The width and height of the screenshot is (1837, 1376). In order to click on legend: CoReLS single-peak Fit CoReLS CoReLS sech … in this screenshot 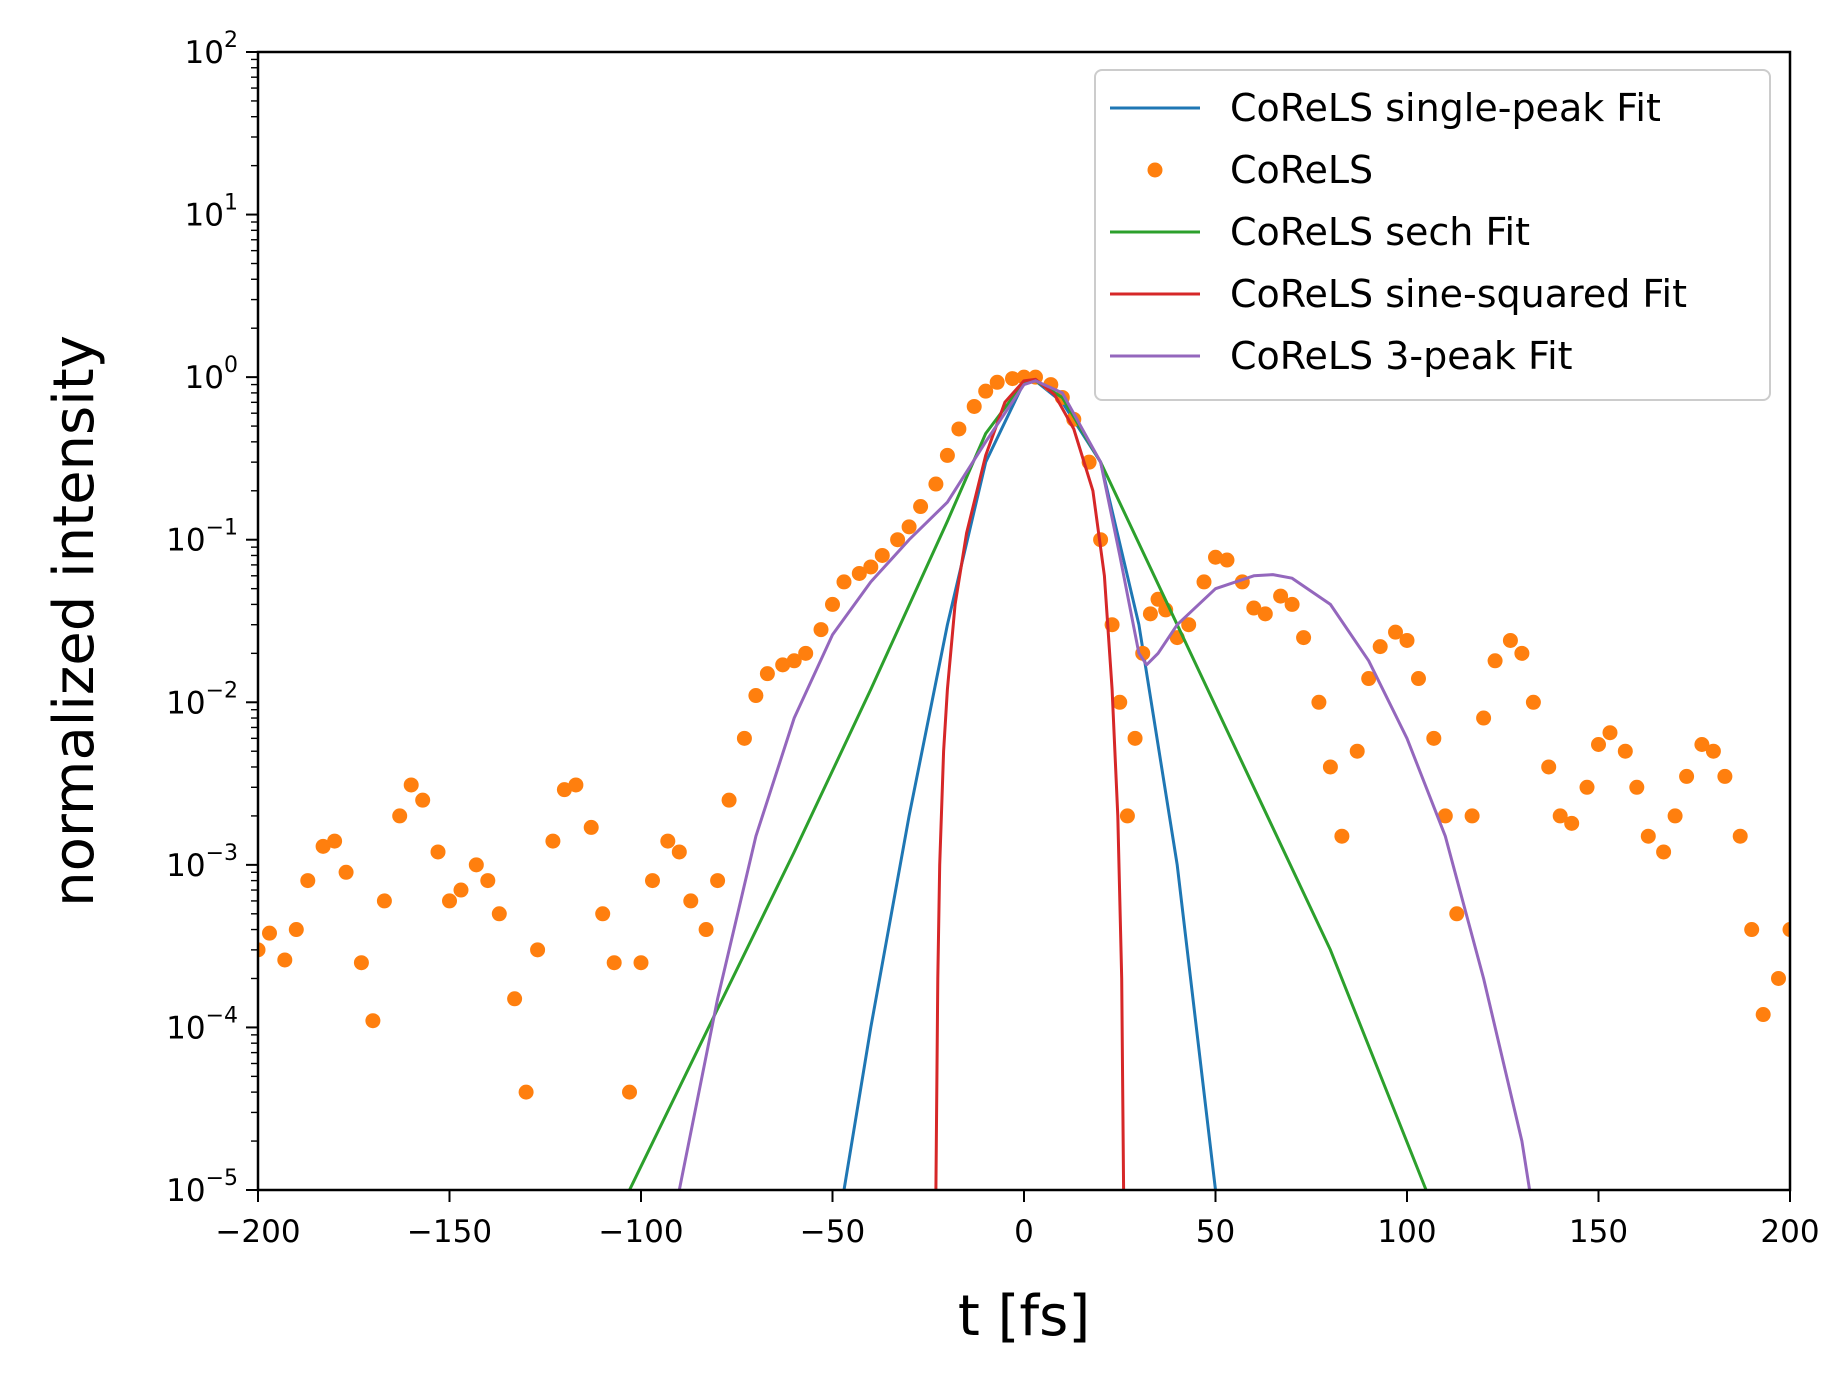, I will do `click(1432, 235)`.